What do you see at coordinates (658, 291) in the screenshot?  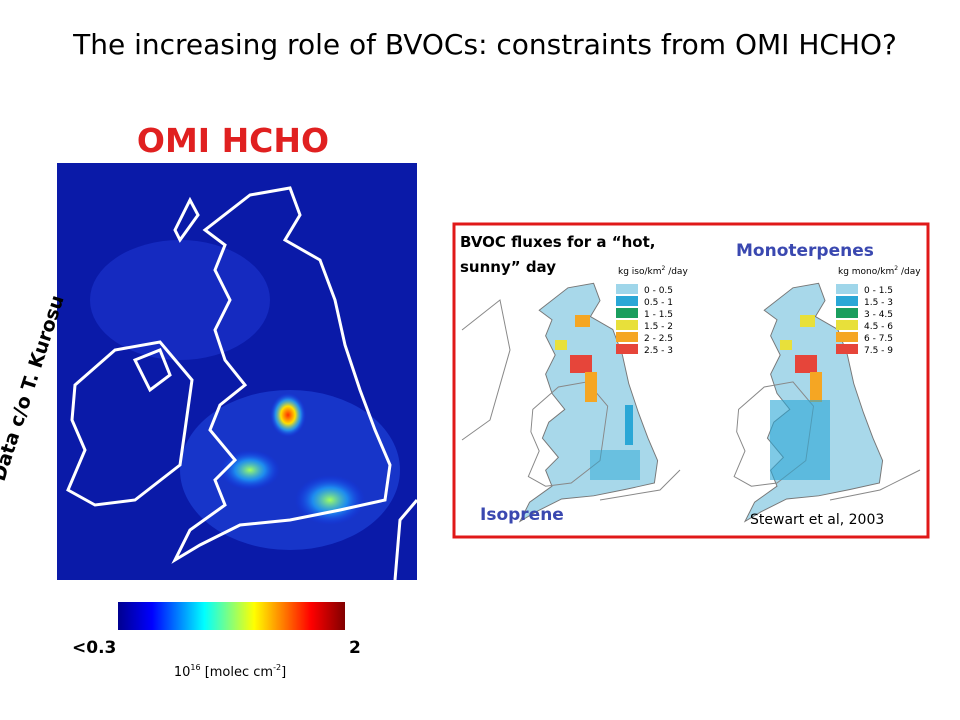 I see `legend-entry: 0 - 0.5` at bounding box center [658, 291].